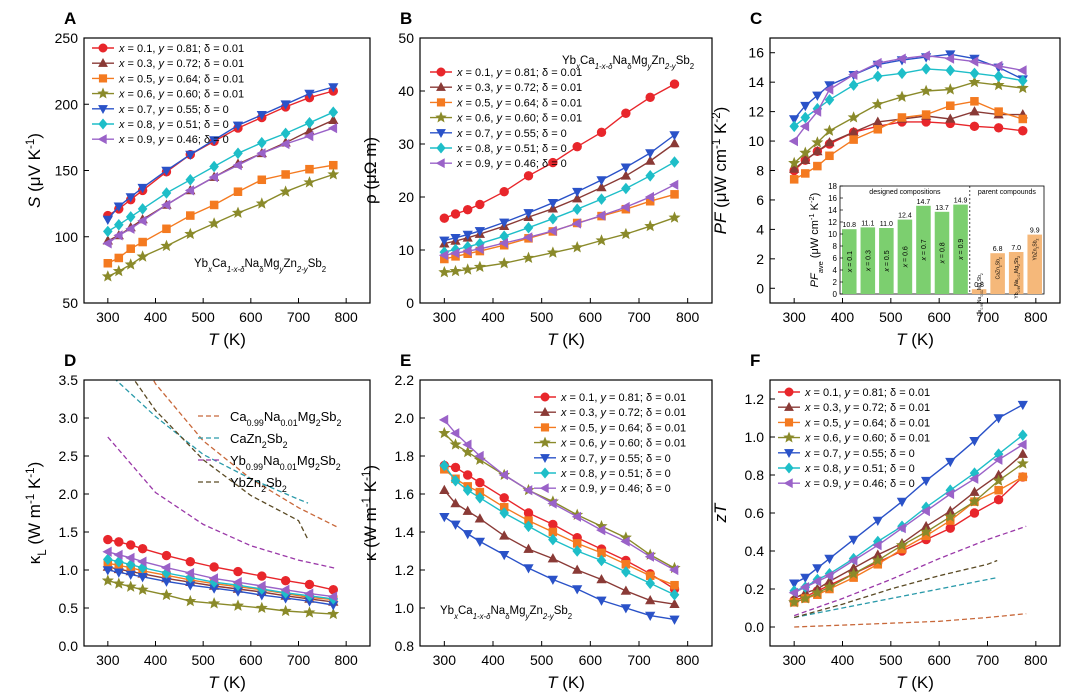  Describe the element at coordinates (756, 53) in the screenshot. I see `y-tick-label: 16` at that location.